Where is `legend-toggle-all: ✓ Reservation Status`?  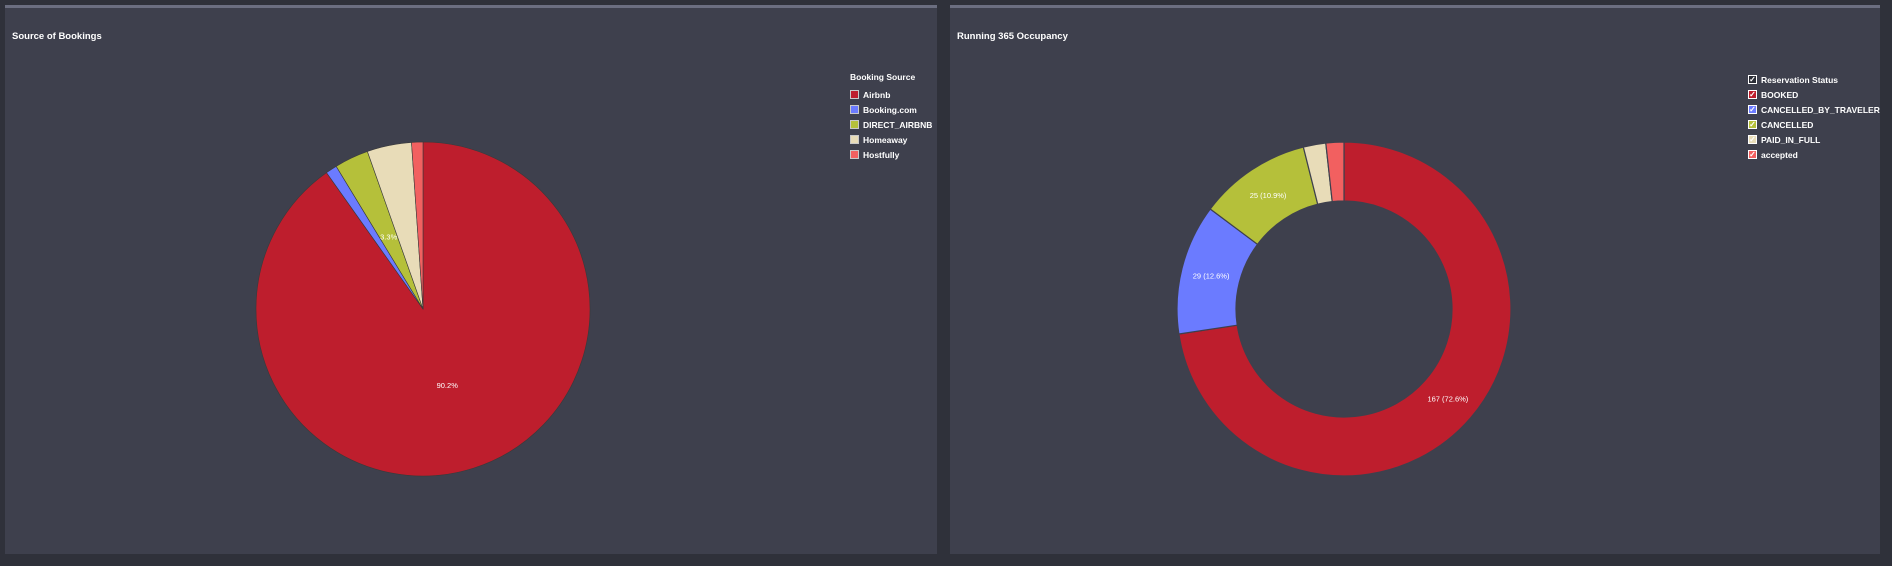 legend-toggle-all: ✓ Reservation Status is located at coordinates (1814, 79).